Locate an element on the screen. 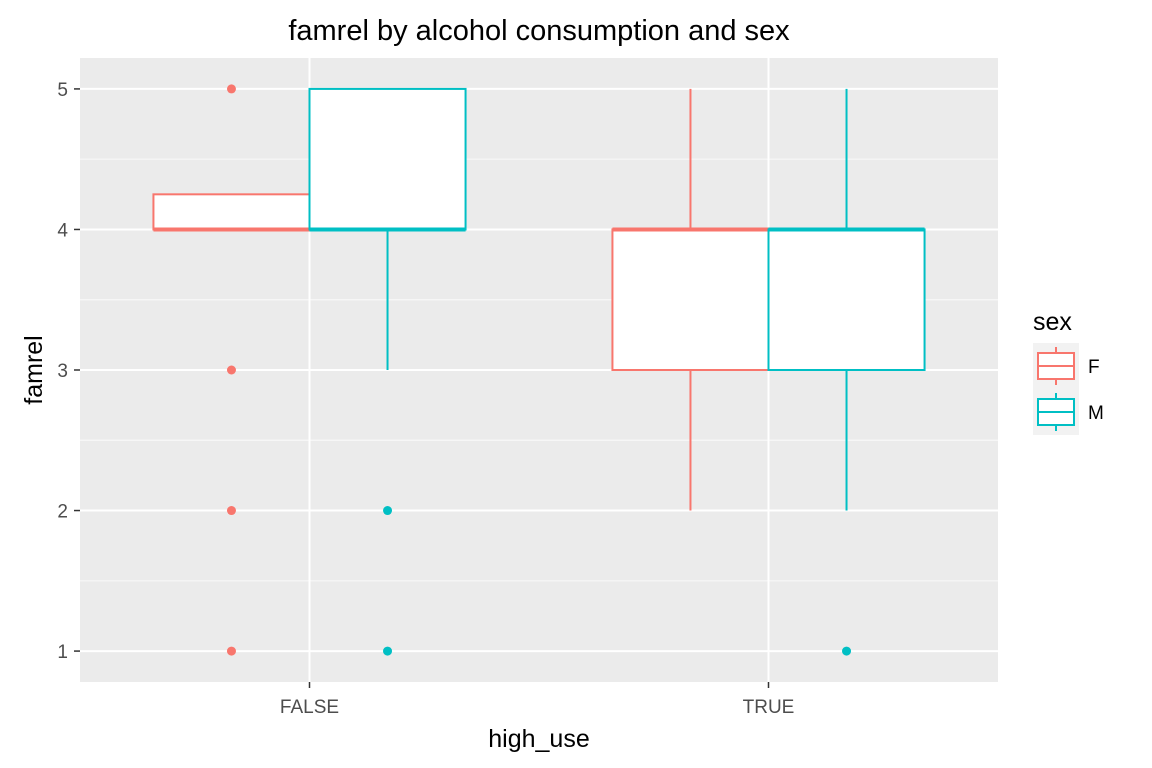 The height and width of the screenshot is (768, 1152). legend-title: sex is located at coordinates (1052, 322).